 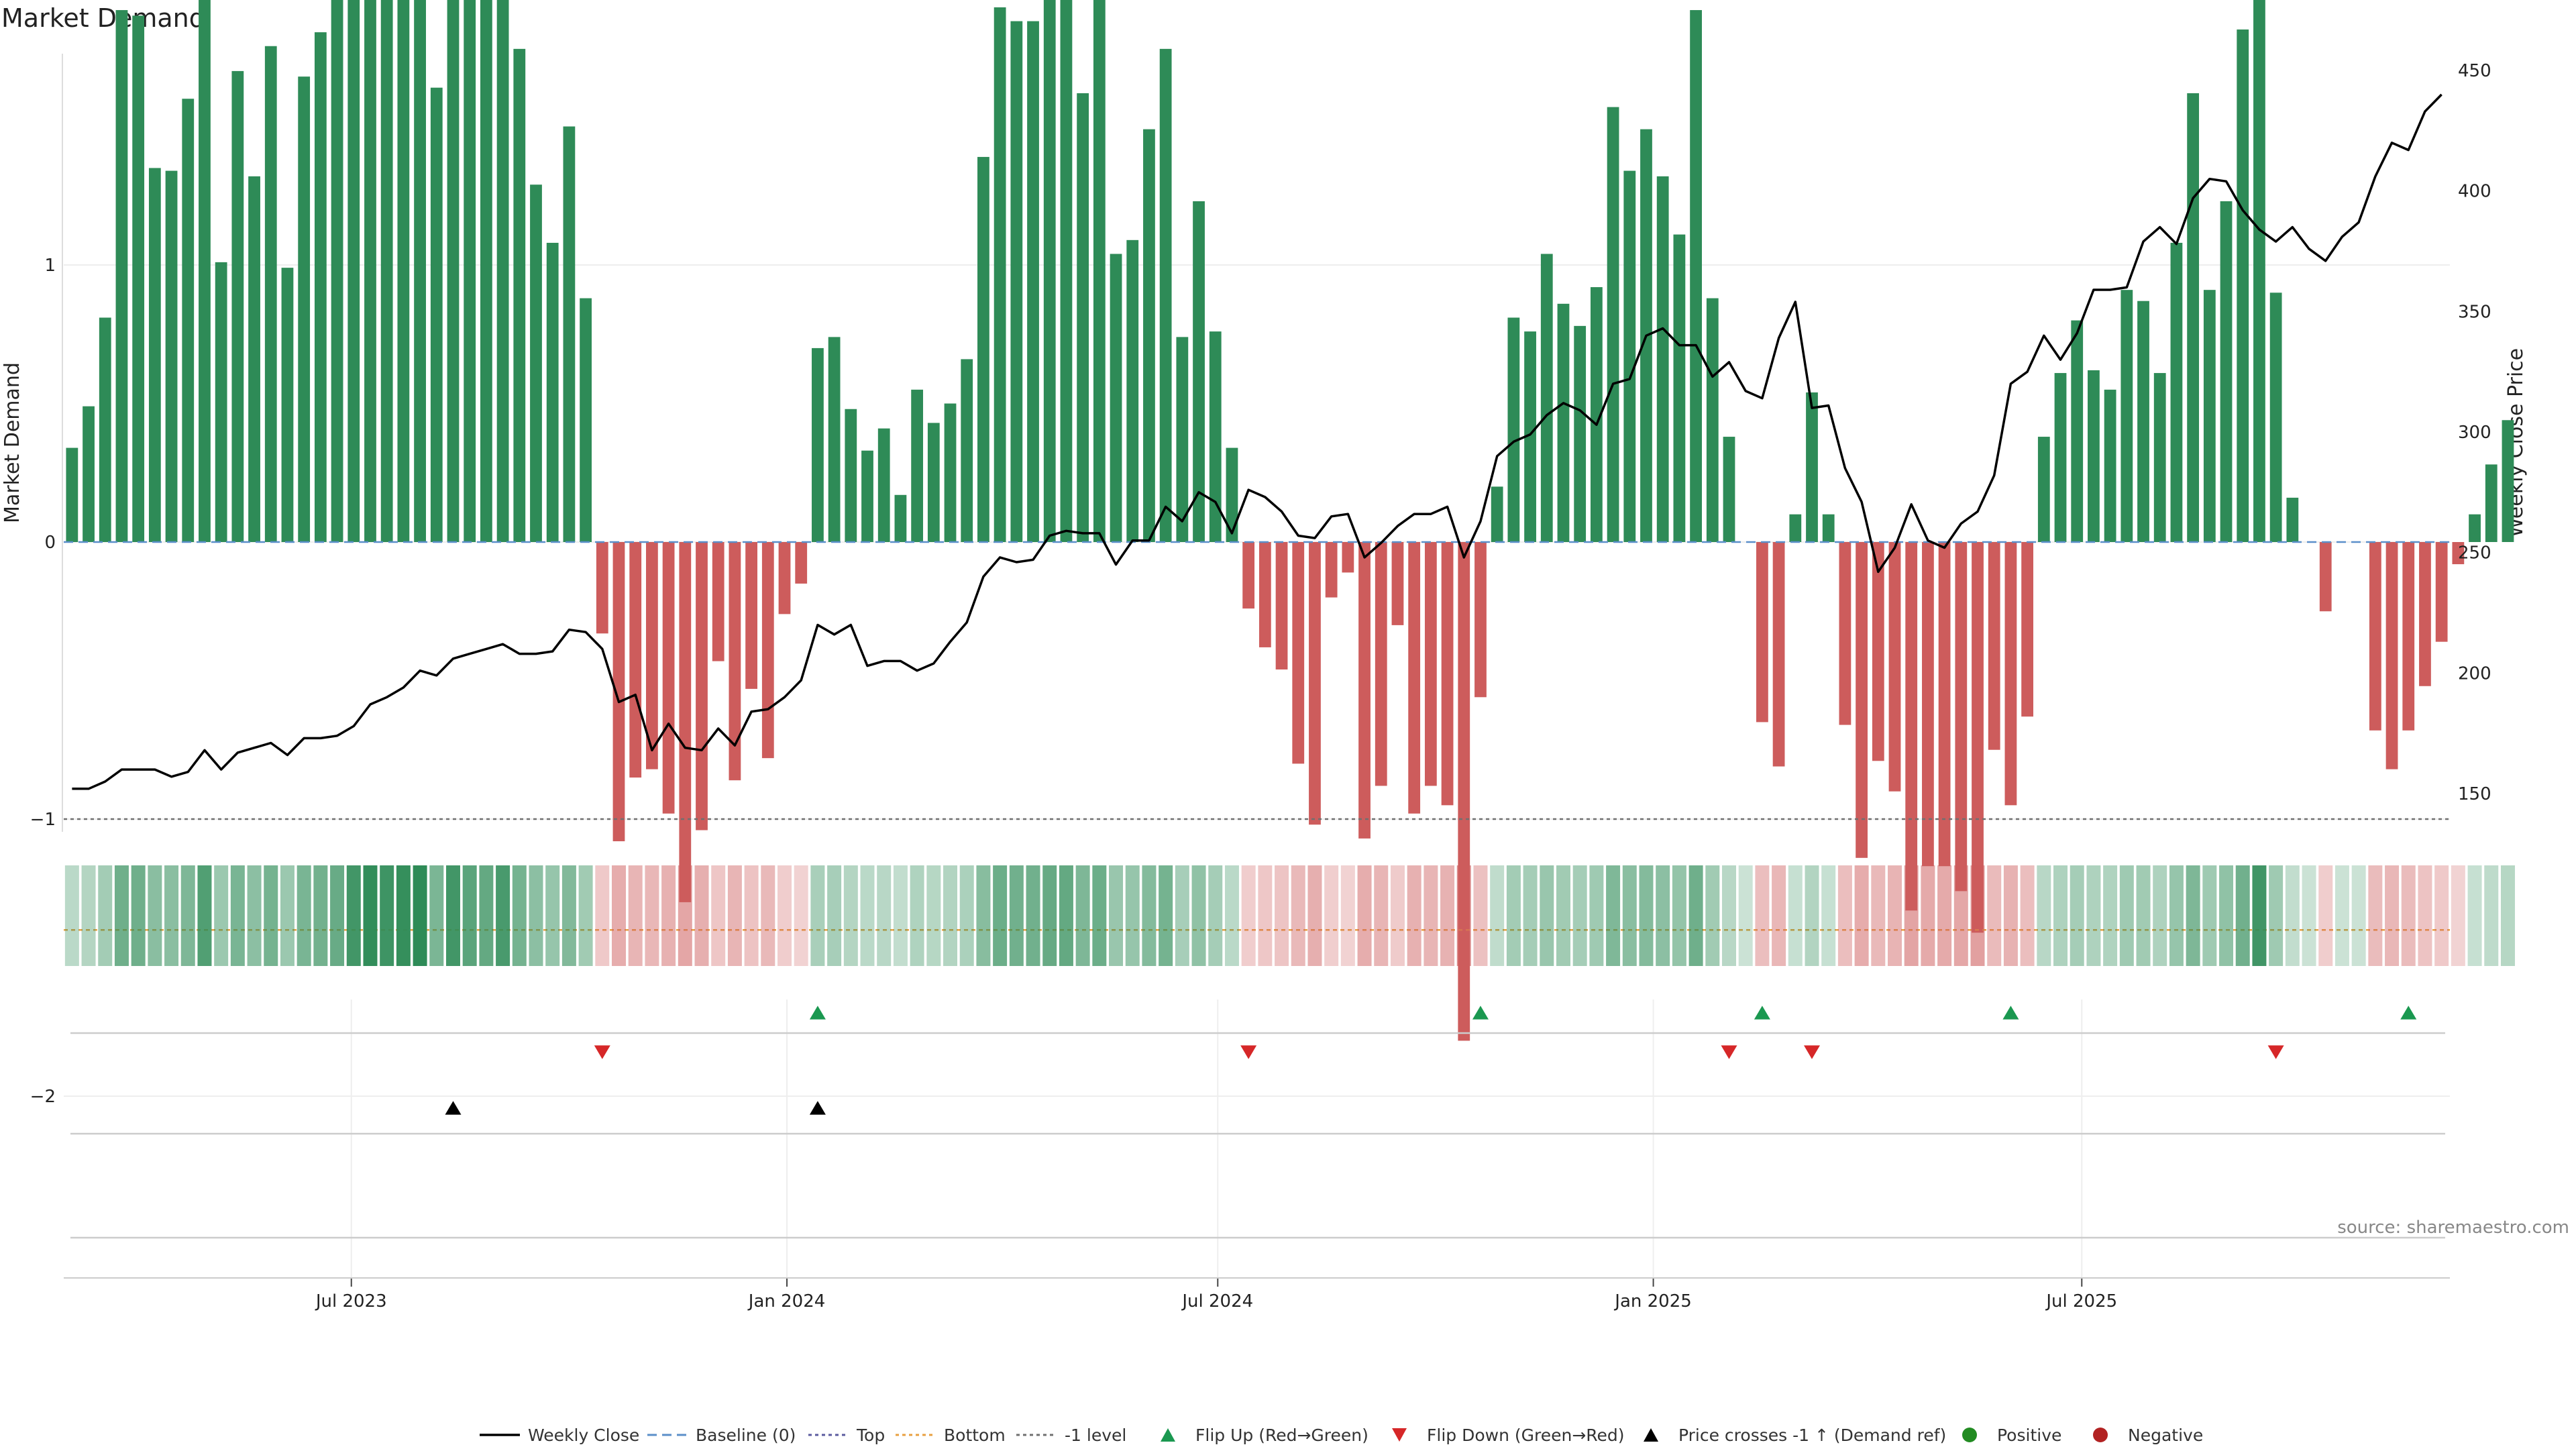 What do you see at coordinates (1652, 1301) in the screenshot?
I see `x-tick-label: Jan 2025` at bounding box center [1652, 1301].